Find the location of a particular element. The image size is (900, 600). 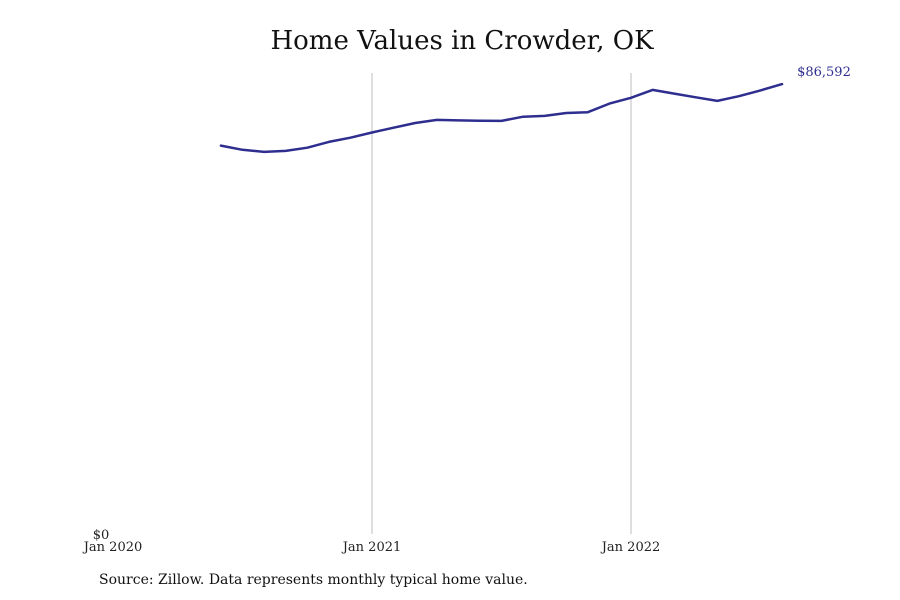

x-axis-ticks: Jan 2020 Jan 2021 Jan 2022 is located at coordinates (371, 547).